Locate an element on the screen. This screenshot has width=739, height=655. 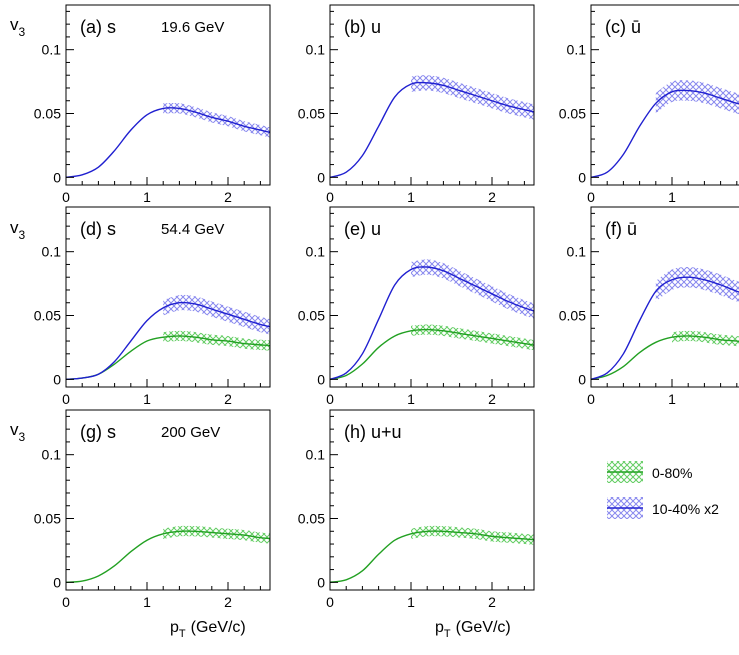
panel-a: 0 0.05 0.1 0 1 2 (a) s 19.6 GeV is located at coordinates (152, 104).